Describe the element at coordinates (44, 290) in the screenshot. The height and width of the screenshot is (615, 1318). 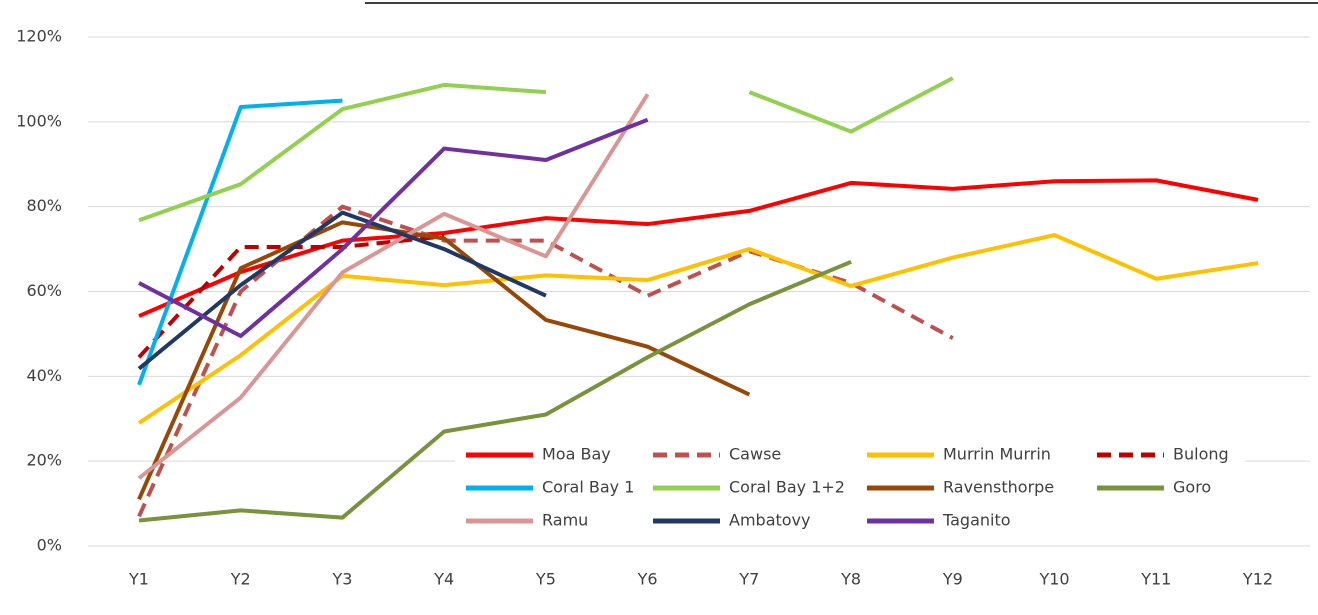
I see `y-tick-label: 60%` at that location.